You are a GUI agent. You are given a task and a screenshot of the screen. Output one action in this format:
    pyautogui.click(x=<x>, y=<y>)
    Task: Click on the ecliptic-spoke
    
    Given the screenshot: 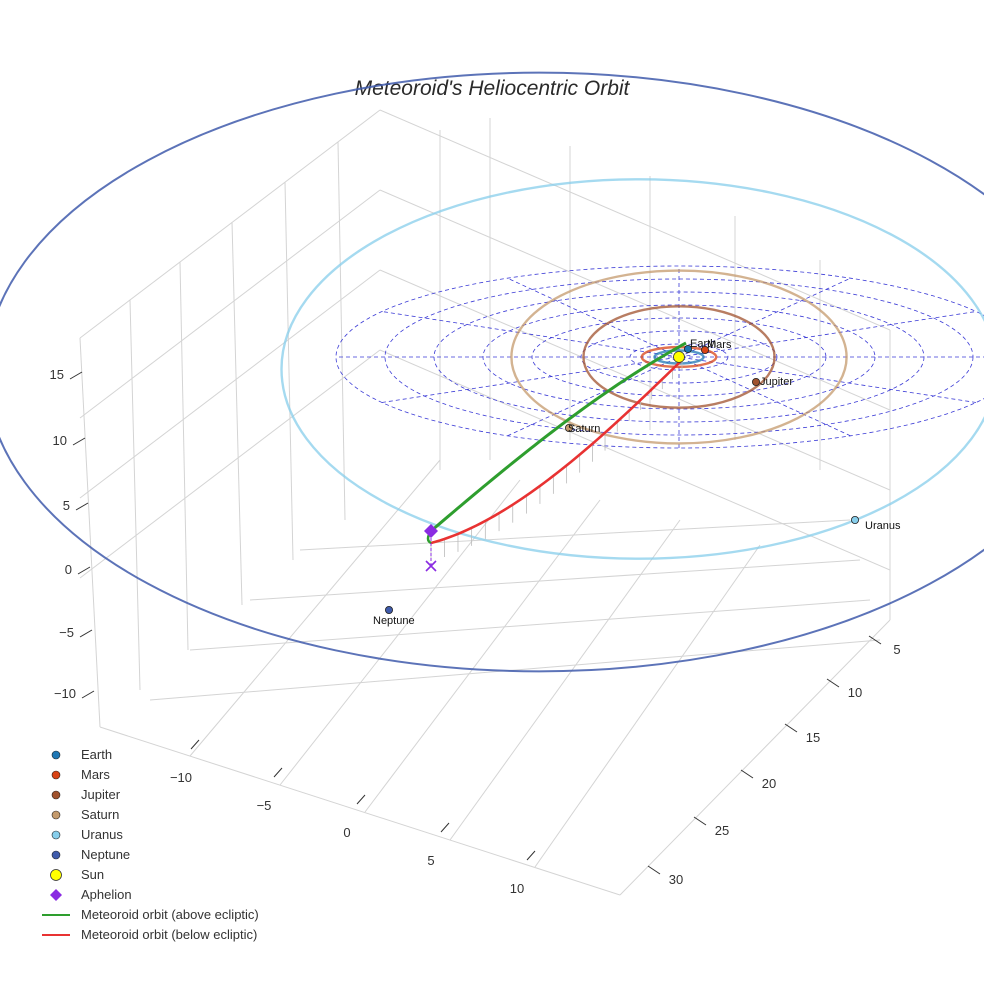 What is the action you would take?
    pyautogui.click(x=679, y=357)
    